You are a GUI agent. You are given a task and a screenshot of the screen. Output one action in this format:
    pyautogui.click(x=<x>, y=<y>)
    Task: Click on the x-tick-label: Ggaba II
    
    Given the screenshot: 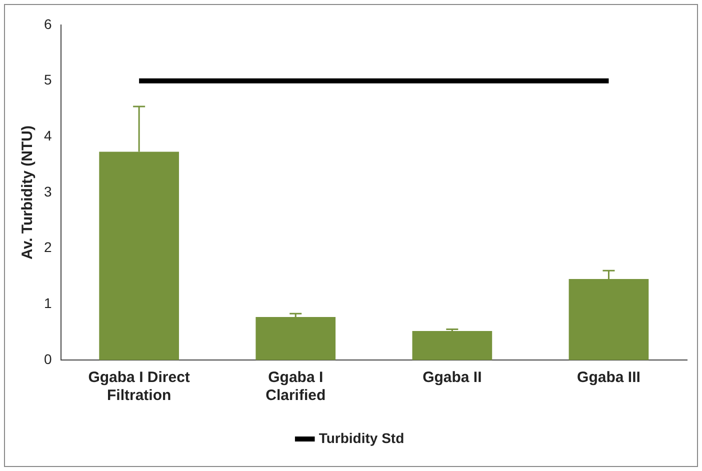 What is the action you would take?
    pyautogui.click(x=452, y=377)
    